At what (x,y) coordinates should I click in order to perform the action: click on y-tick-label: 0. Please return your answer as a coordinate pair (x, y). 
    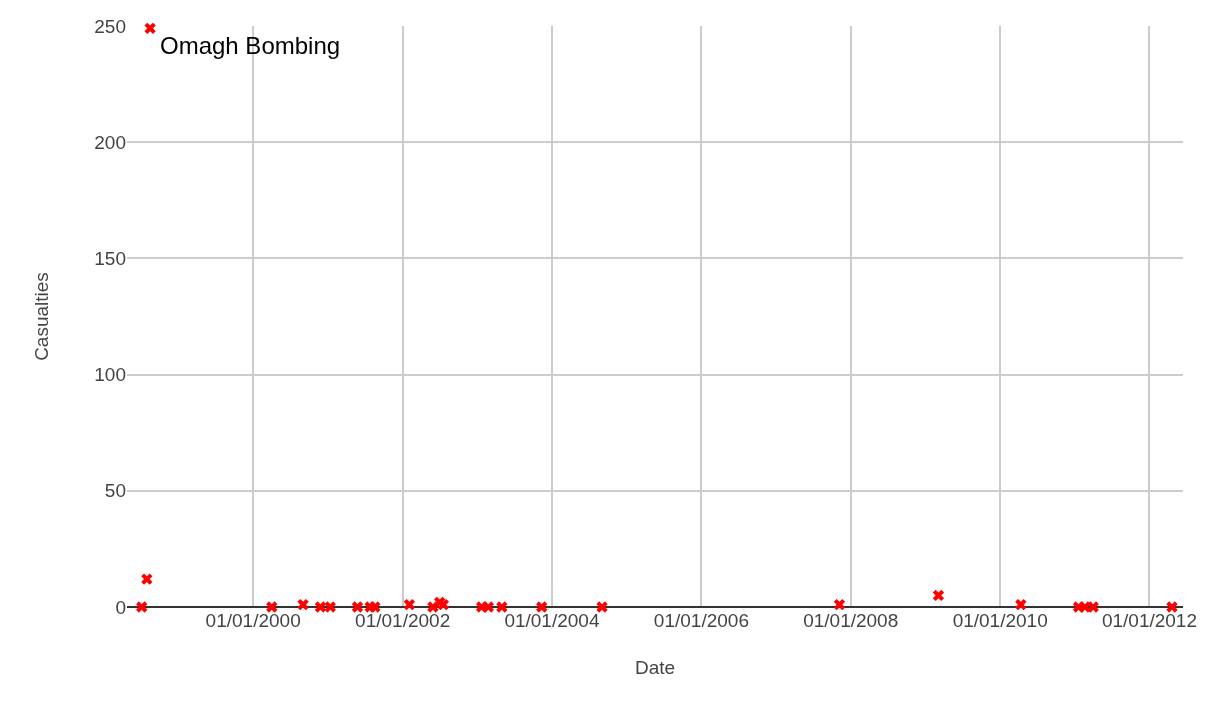
    Looking at the image, I should click on (120, 607).